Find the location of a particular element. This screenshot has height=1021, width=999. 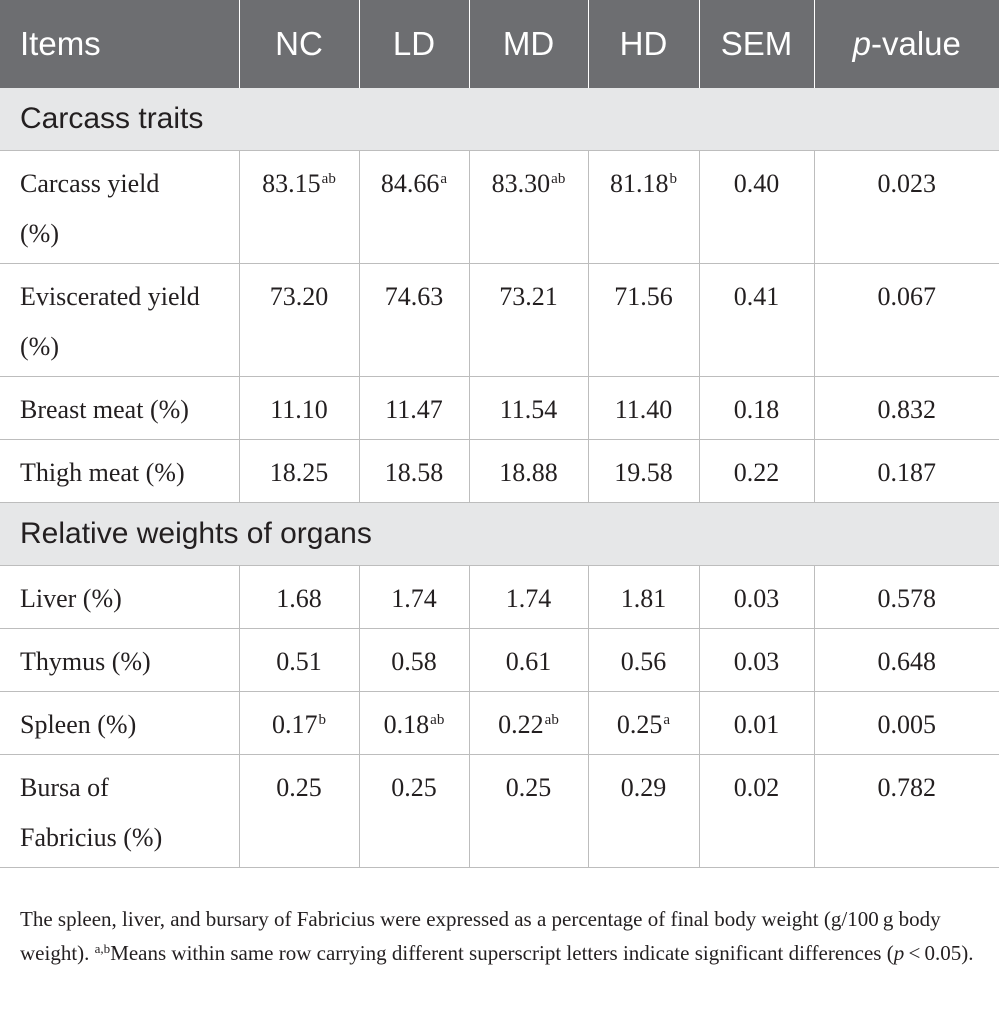

cell-nc: 18.25 is located at coordinates (298, 471).